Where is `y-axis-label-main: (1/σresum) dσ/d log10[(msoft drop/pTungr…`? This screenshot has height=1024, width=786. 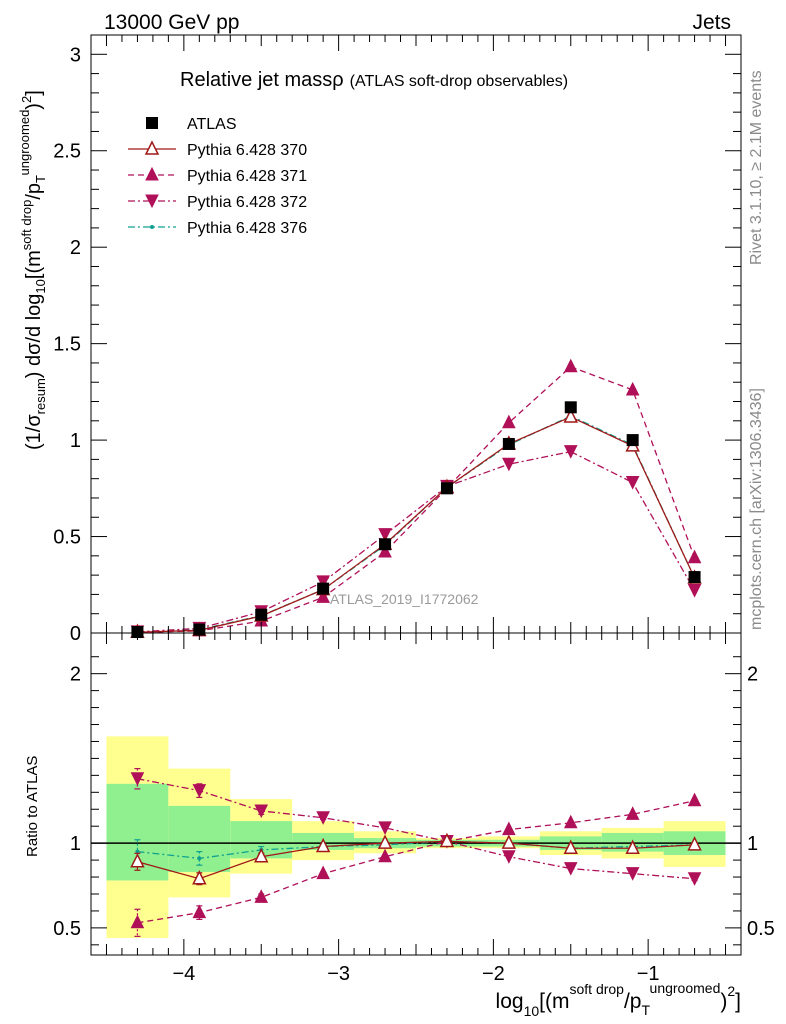 y-axis-label-main: (1/σresum) dσ/d log10[(msoft drop/pTungr… is located at coordinates (32, 270).